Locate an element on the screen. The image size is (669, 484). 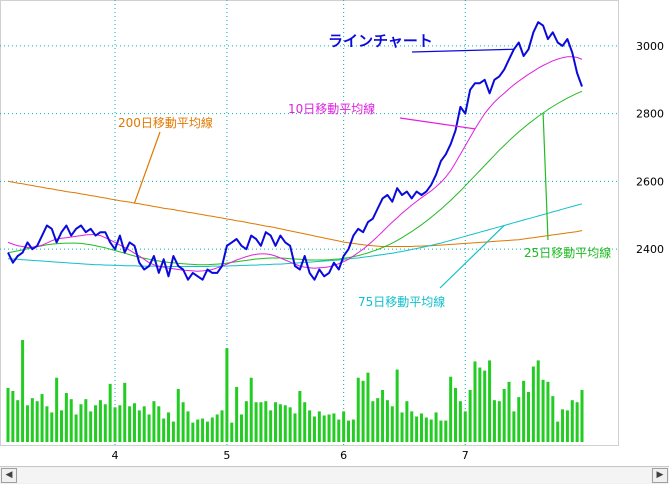
x-tick-label: 6 is located at coordinates (343, 455).